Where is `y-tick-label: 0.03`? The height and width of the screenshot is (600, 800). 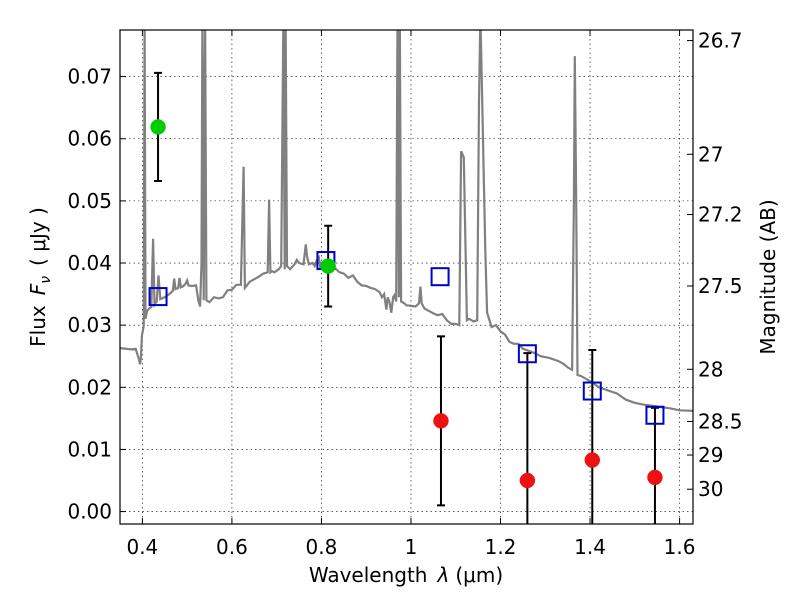
y-tick-label: 0.03 is located at coordinates (89, 325).